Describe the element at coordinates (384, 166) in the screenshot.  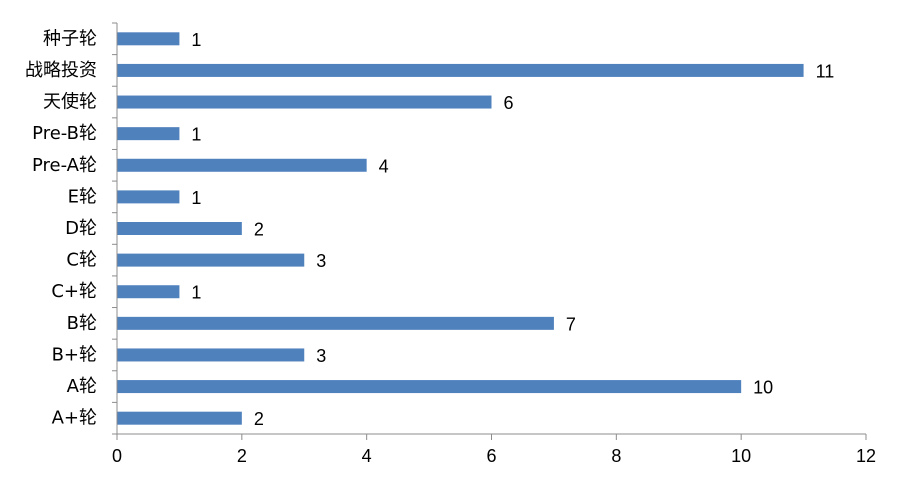
I see `data-label: 4` at that location.